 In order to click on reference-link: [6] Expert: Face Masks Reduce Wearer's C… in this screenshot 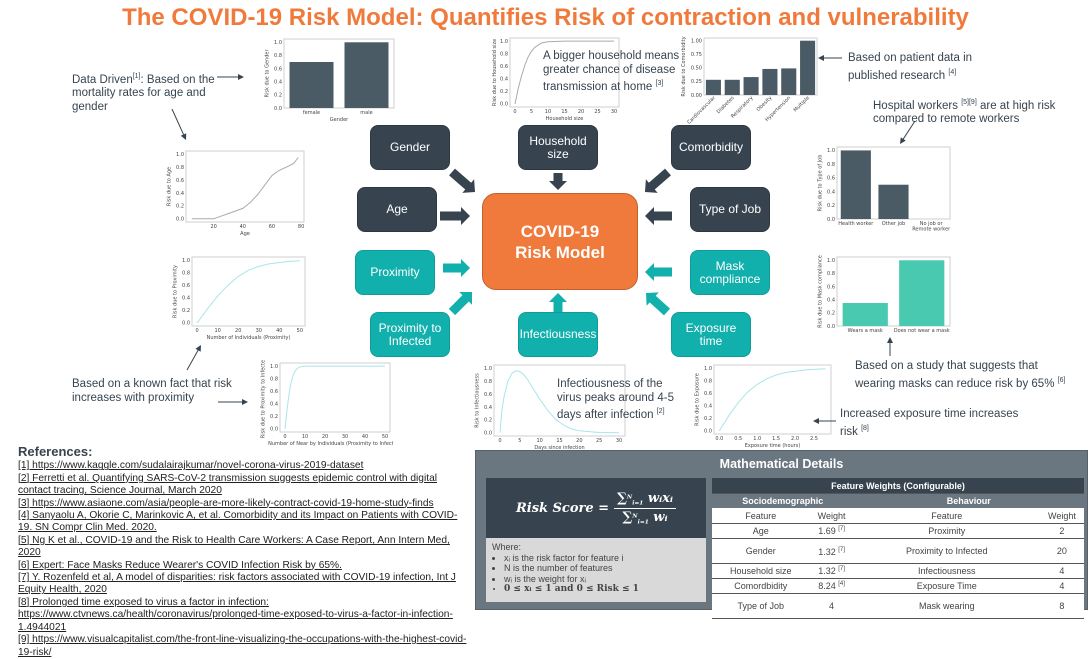, I will do `click(243, 566)`.